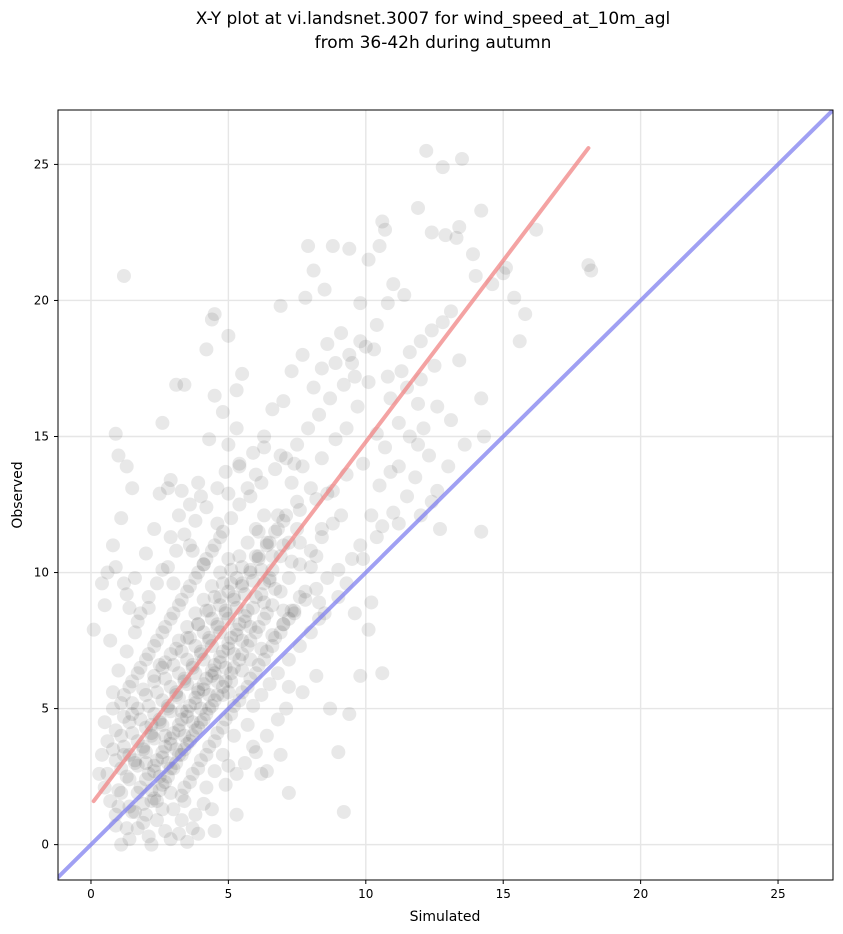  I want to click on chart-title-line-2: from 36-42h during autumn, so click(433, 43).